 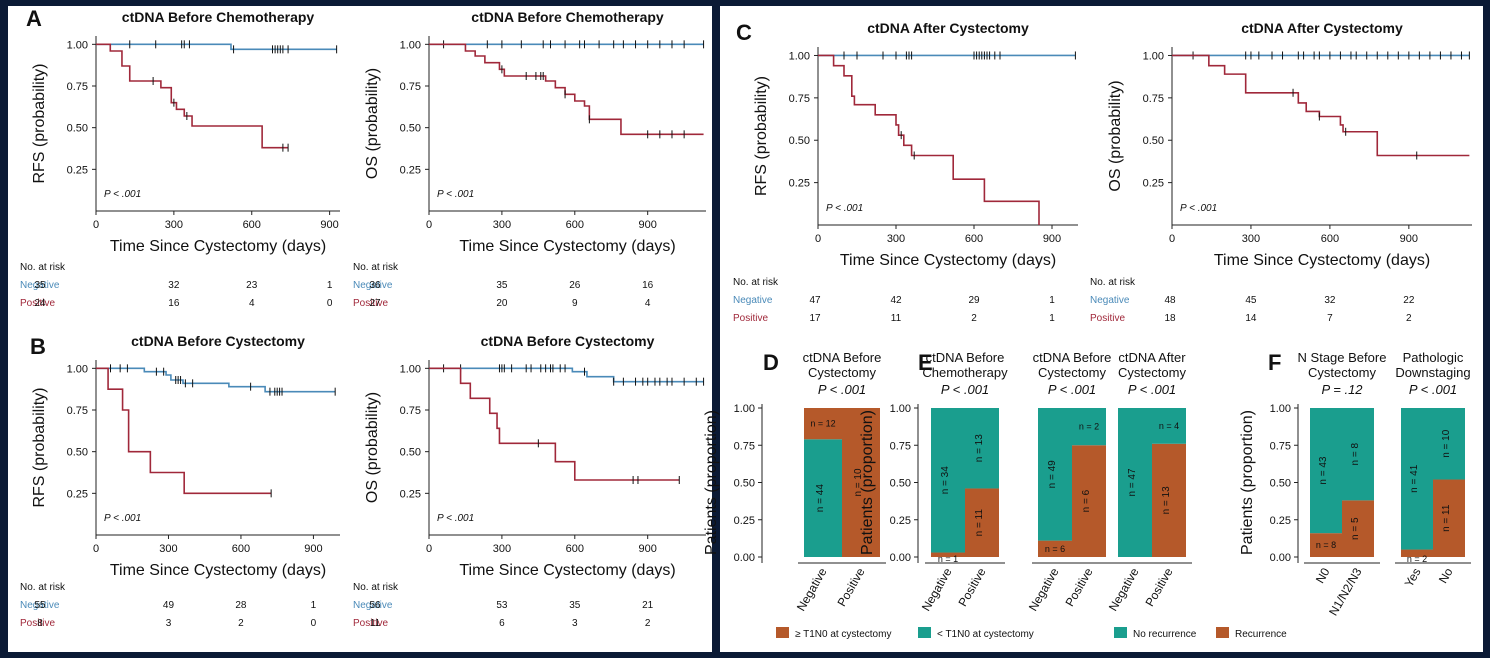 I want to click on legend-label: Recurrence, so click(x=1261, y=634).